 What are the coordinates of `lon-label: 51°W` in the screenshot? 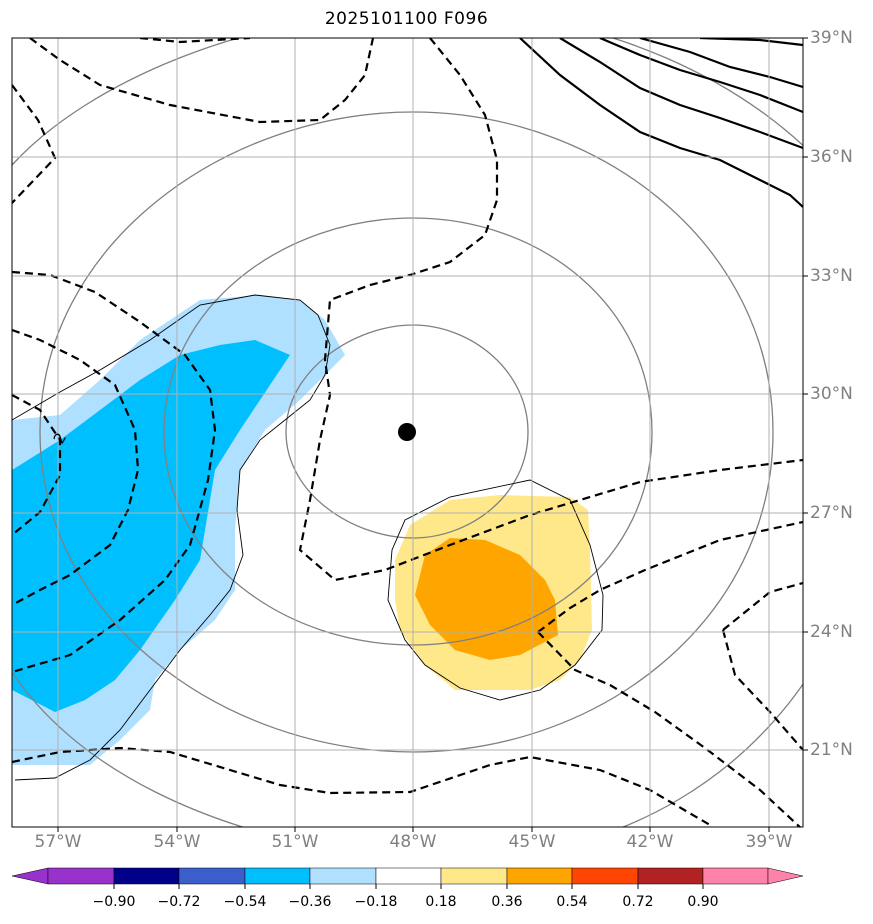 It's located at (295, 842).